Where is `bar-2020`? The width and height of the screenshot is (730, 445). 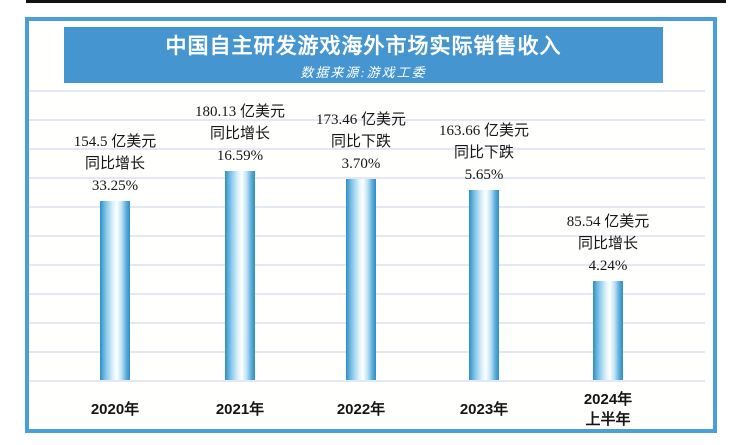 bar-2020 is located at coordinates (115, 290).